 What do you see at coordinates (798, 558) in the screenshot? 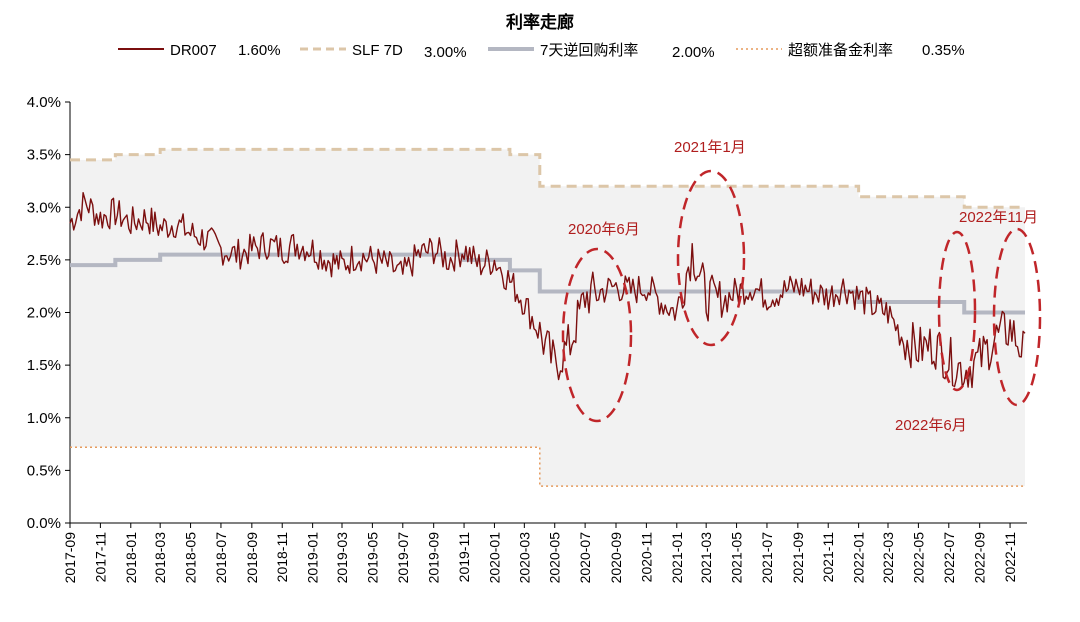
I see `x-tick-label: 2021-09` at bounding box center [798, 558].